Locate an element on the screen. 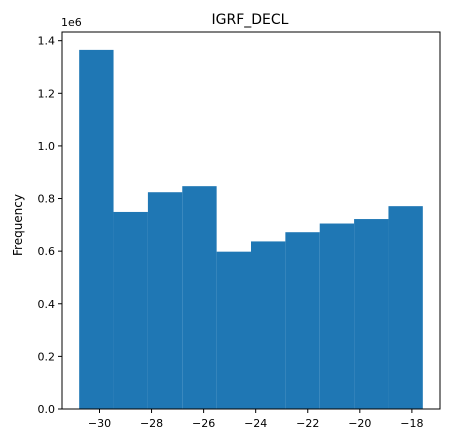 The height and width of the screenshot is (443, 451). x-axis-ticks: −30 −28 −26 −24 −22 −20 −18 is located at coordinates (255, 419).